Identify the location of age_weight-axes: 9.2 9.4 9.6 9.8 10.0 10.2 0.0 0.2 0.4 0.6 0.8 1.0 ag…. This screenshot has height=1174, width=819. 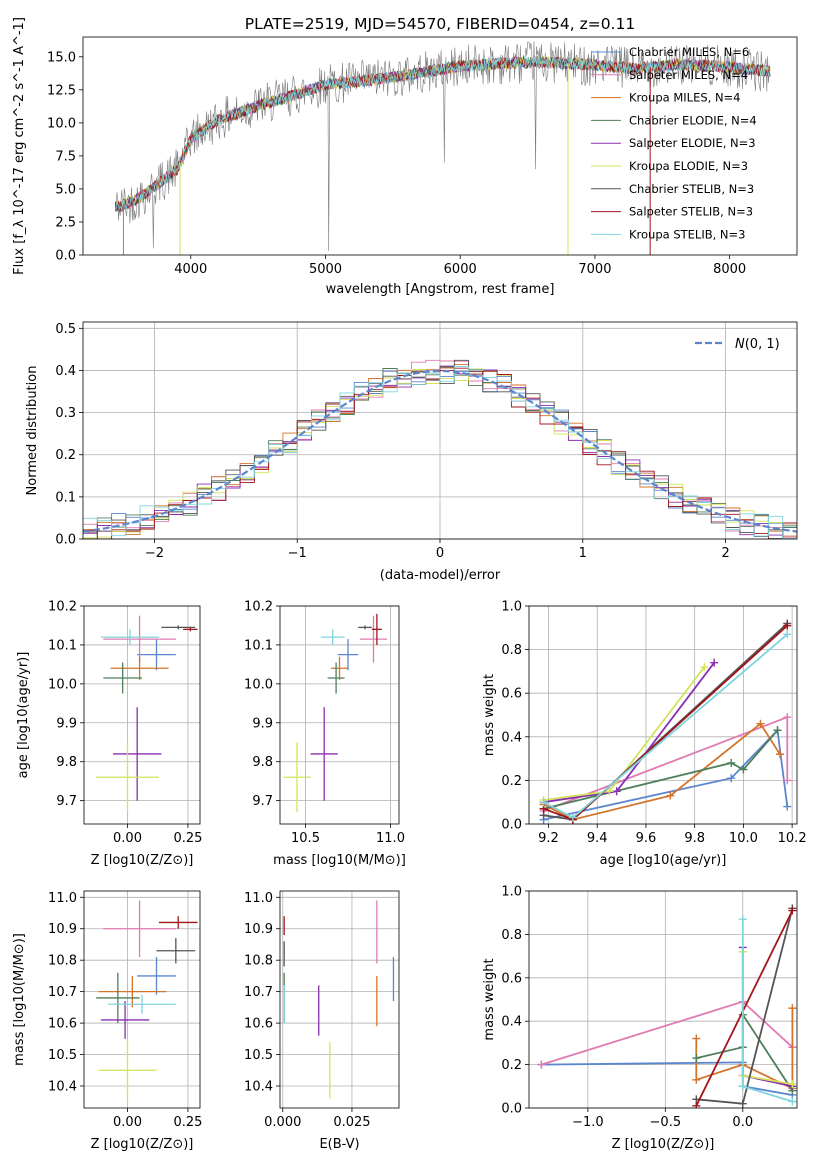
(644, 734).